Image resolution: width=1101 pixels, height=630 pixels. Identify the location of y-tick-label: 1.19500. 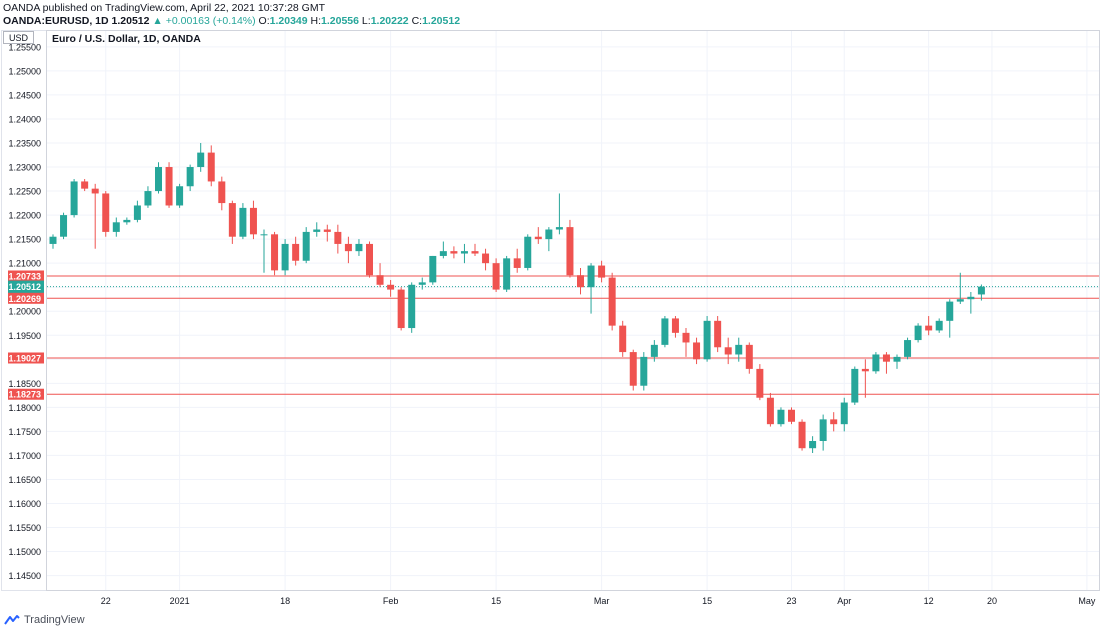
(24, 336).